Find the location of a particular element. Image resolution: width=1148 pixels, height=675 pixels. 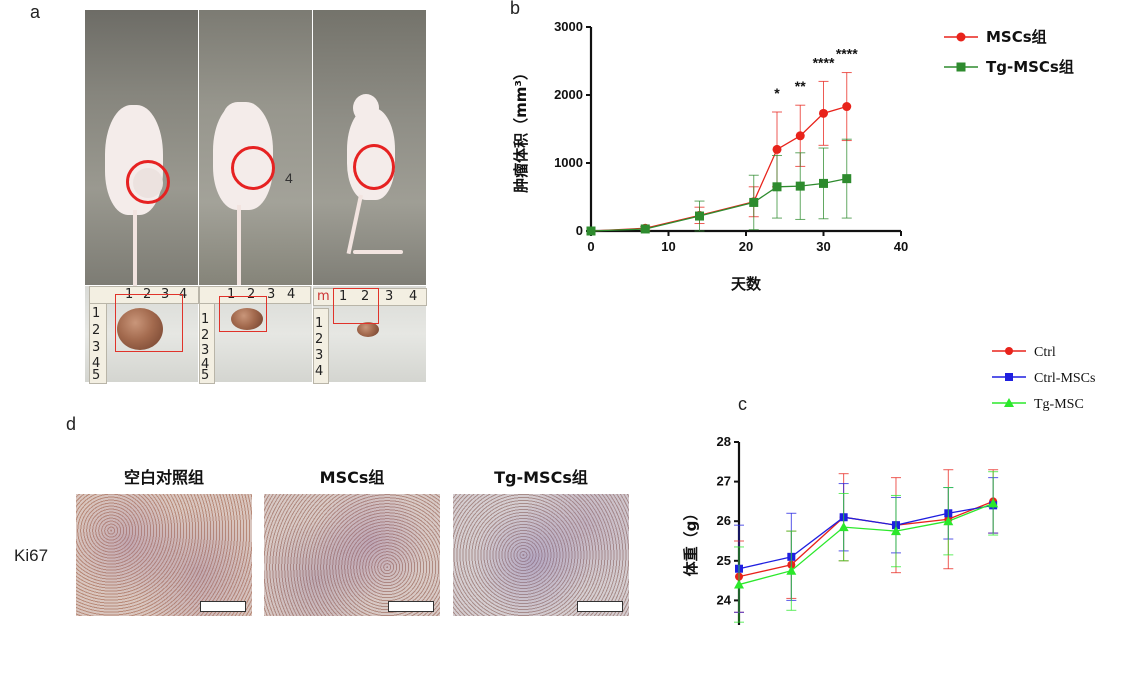

ihc-title-tg-mscs: Tg-MSCs组 is located at coordinates (541, 477).